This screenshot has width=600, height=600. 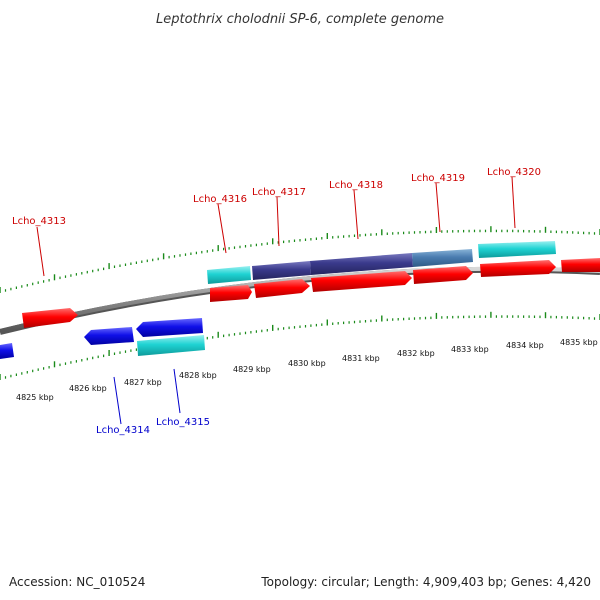 What do you see at coordinates (252, 369) in the screenshot?
I see `scale-label: 4829 kbp` at bounding box center [252, 369].